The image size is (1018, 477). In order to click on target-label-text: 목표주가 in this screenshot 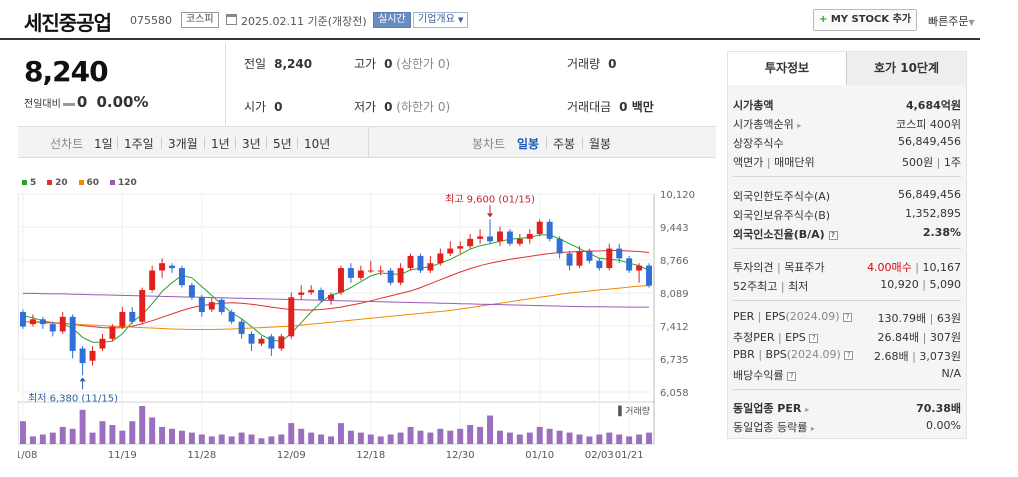, I will do `click(804, 267)`.